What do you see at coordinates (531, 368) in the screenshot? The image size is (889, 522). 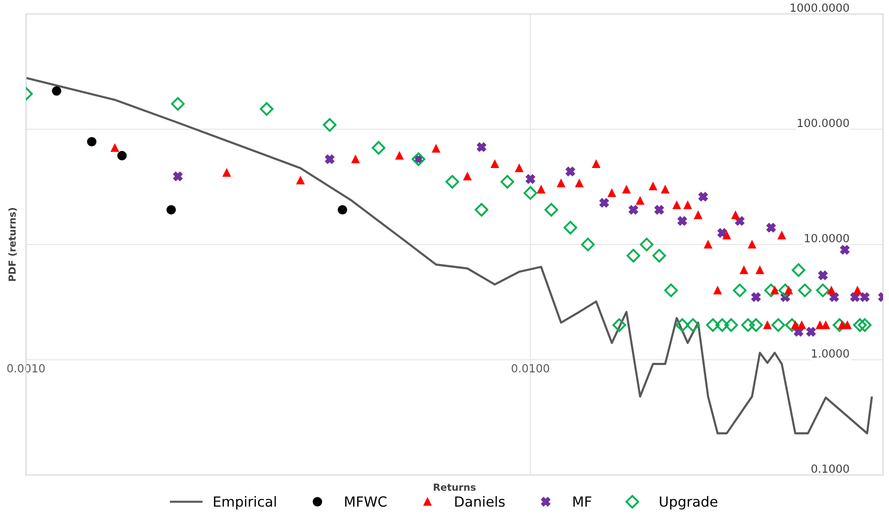 I see `x-tick-label: 0.0100` at bounding box center [531, 368].